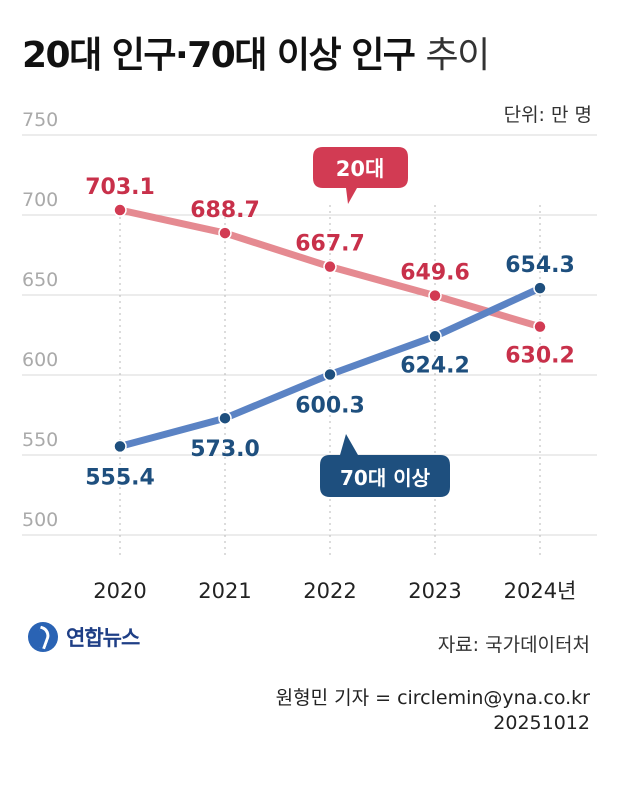 The height and width of the screenshot is (796, 620). What do you see at coordinates (385, 478) in the screenshot?
I see `legend-label: 70대 이상` at bounding box center [385, 478].